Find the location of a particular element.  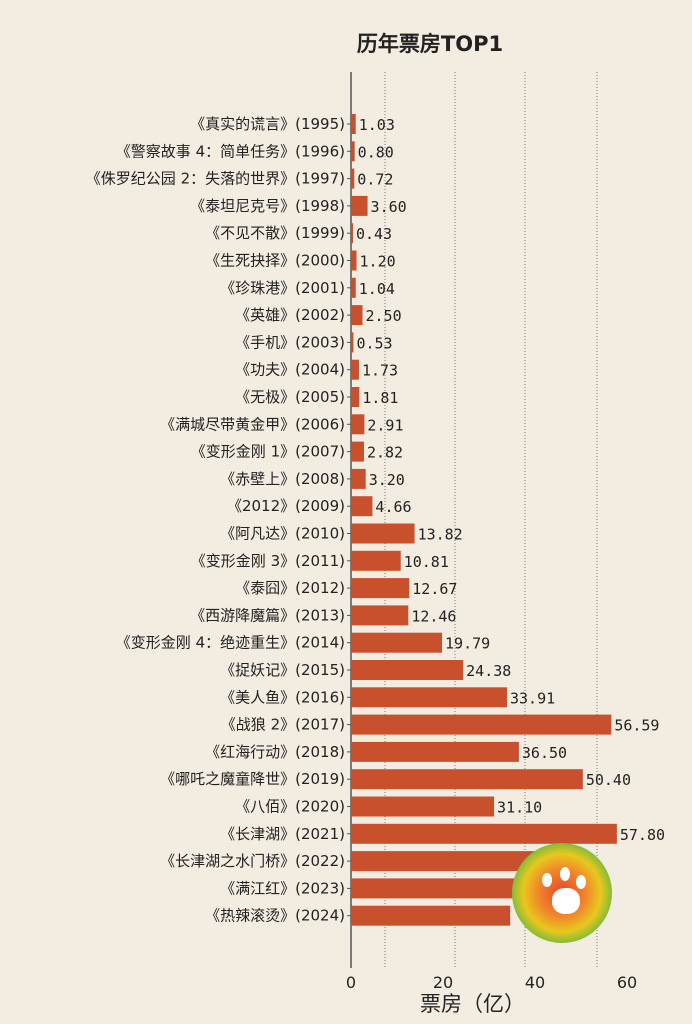

category-label: 《珍珠港》(2001) is located at coordinates (282, 288).